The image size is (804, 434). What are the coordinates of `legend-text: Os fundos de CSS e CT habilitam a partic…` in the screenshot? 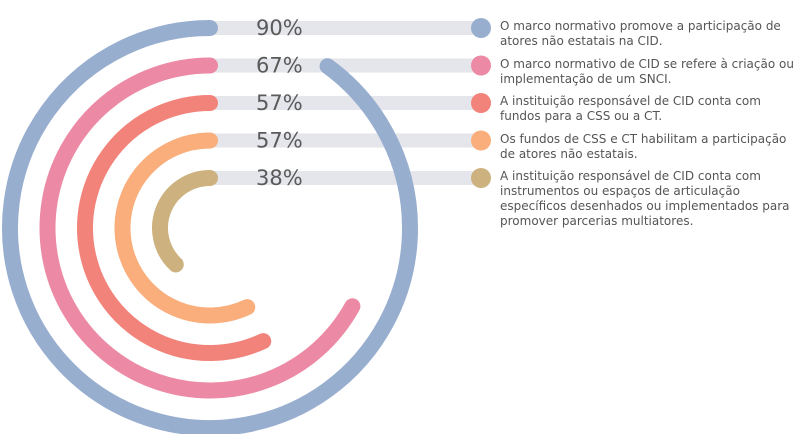 It's located at (643, 146).